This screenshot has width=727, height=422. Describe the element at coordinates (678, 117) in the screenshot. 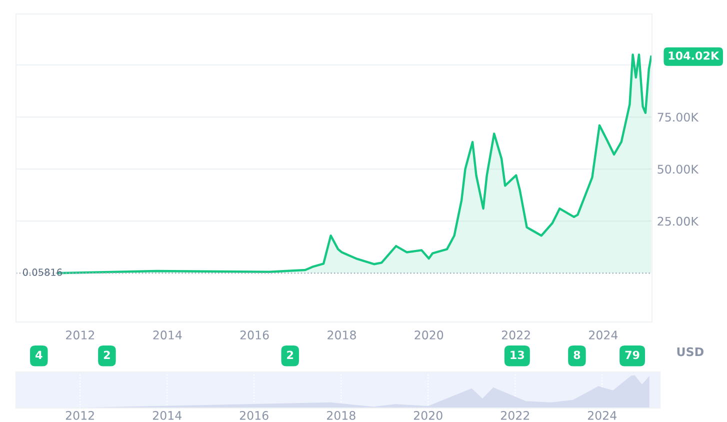

I see `y-tick-label: 75.00K` at that location.